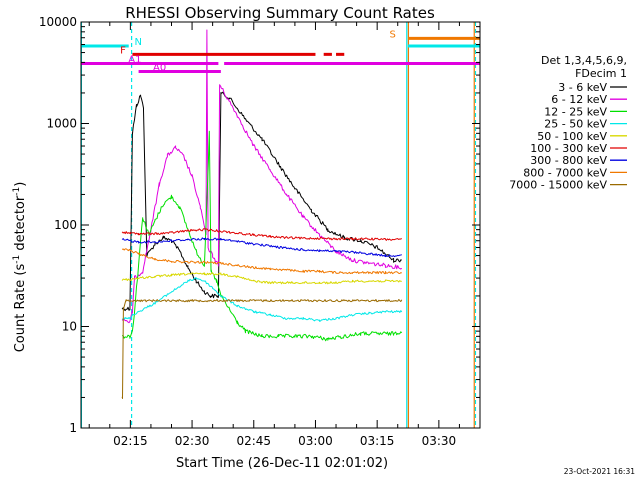 Image resolution: width=640 pixels, height=480 pixels. Describe the element at coordinates (261, 247) in the screenshot. I see `series-line-300-800-kev` at that location.